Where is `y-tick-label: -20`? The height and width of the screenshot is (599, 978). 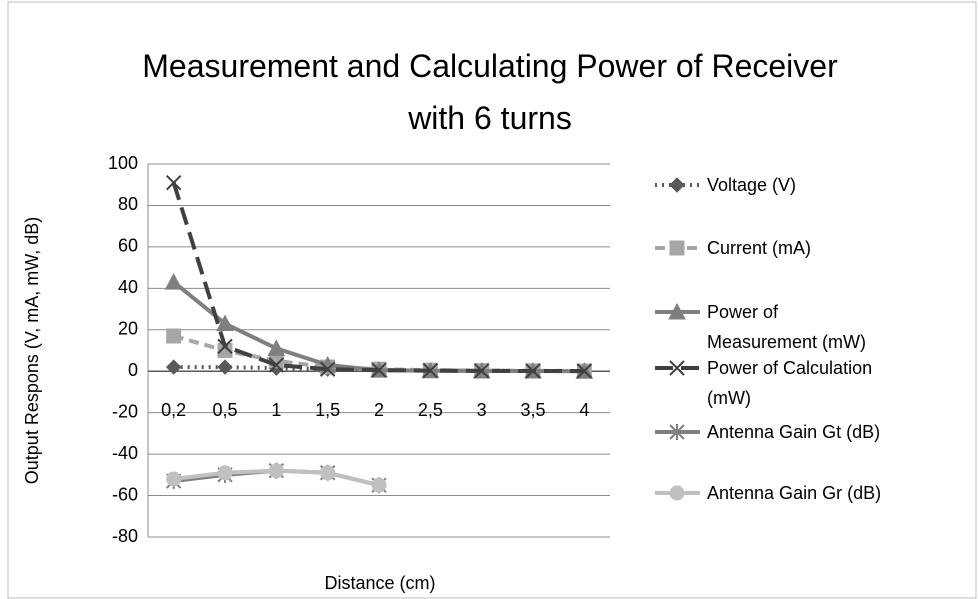
y-tick-label: -20 is located at coordinates (125, 411).